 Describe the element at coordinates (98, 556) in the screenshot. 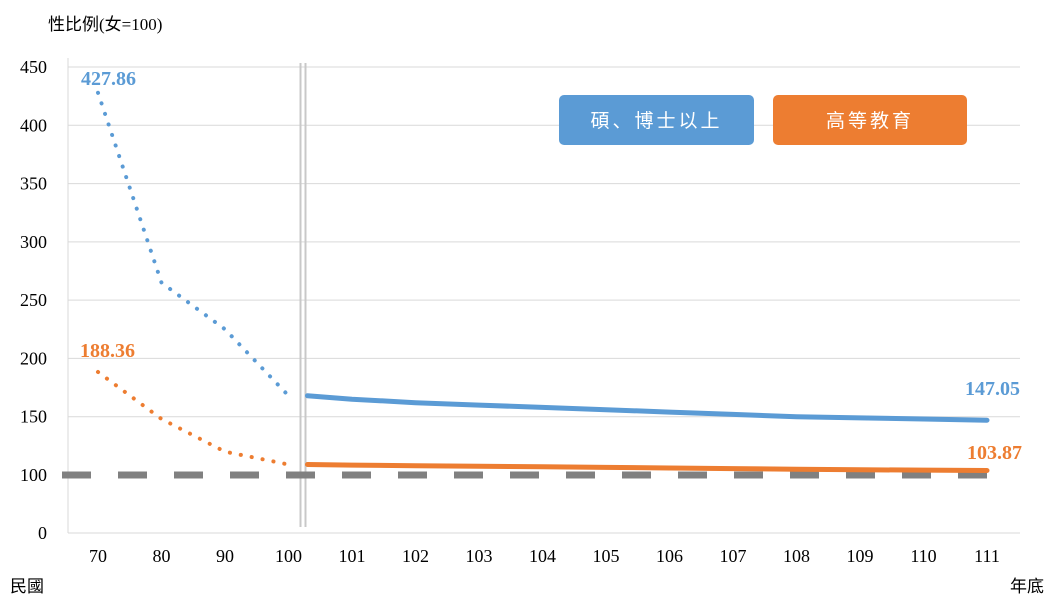

I see `x-tick-label: 70` at that location.